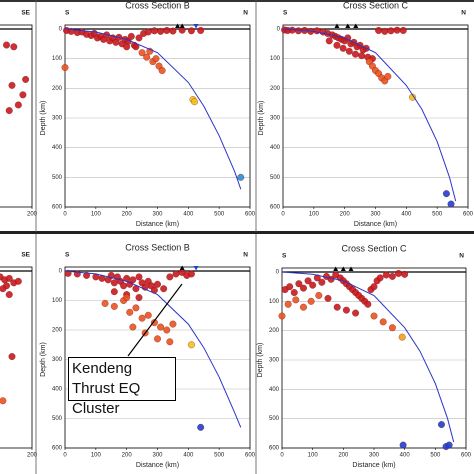  What do you see at coordinates (374, 456) in the screenshot?
I see `x-tick-label: 300` at bounding box center [374, 456].